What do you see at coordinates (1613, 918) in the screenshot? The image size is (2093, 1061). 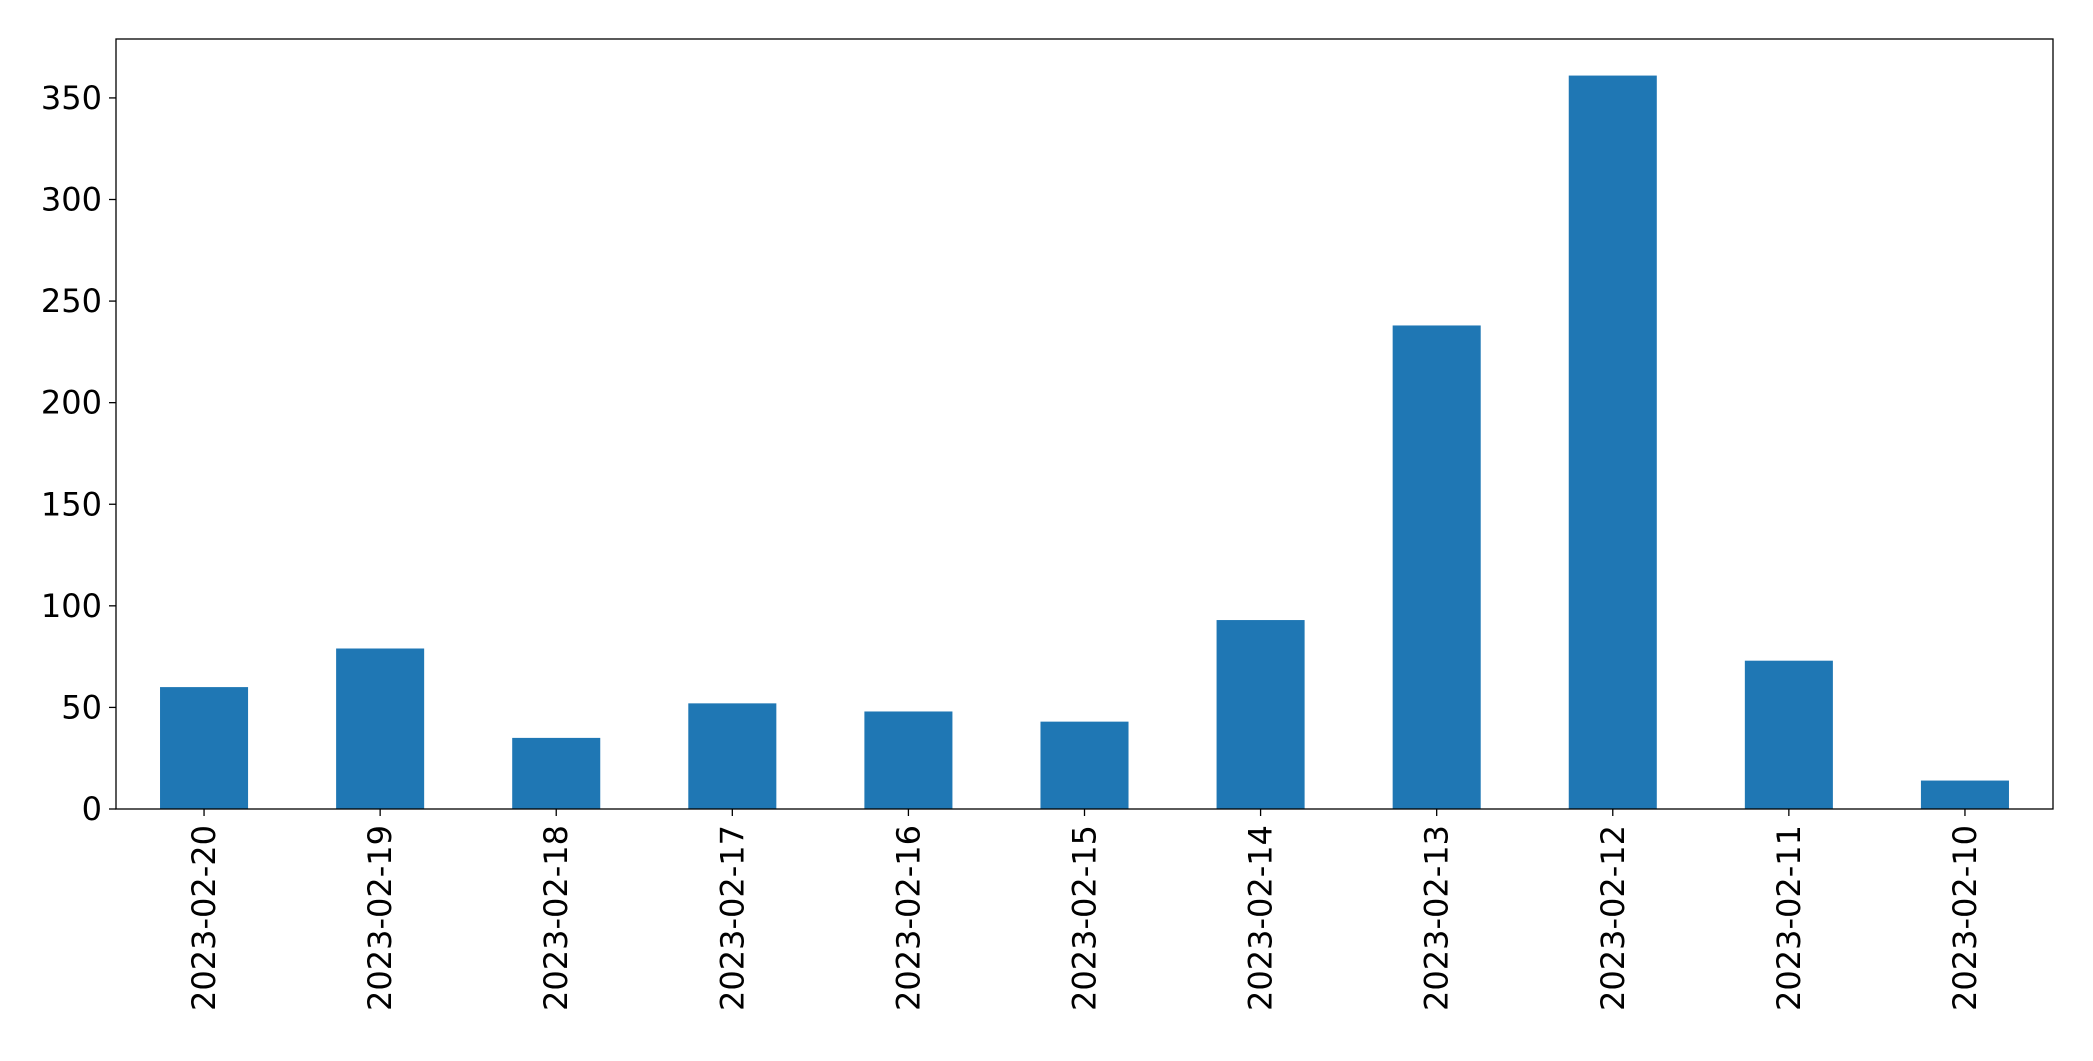 I see `x-tick-label: 2023-02-12` at bounding box center [1613, 918].